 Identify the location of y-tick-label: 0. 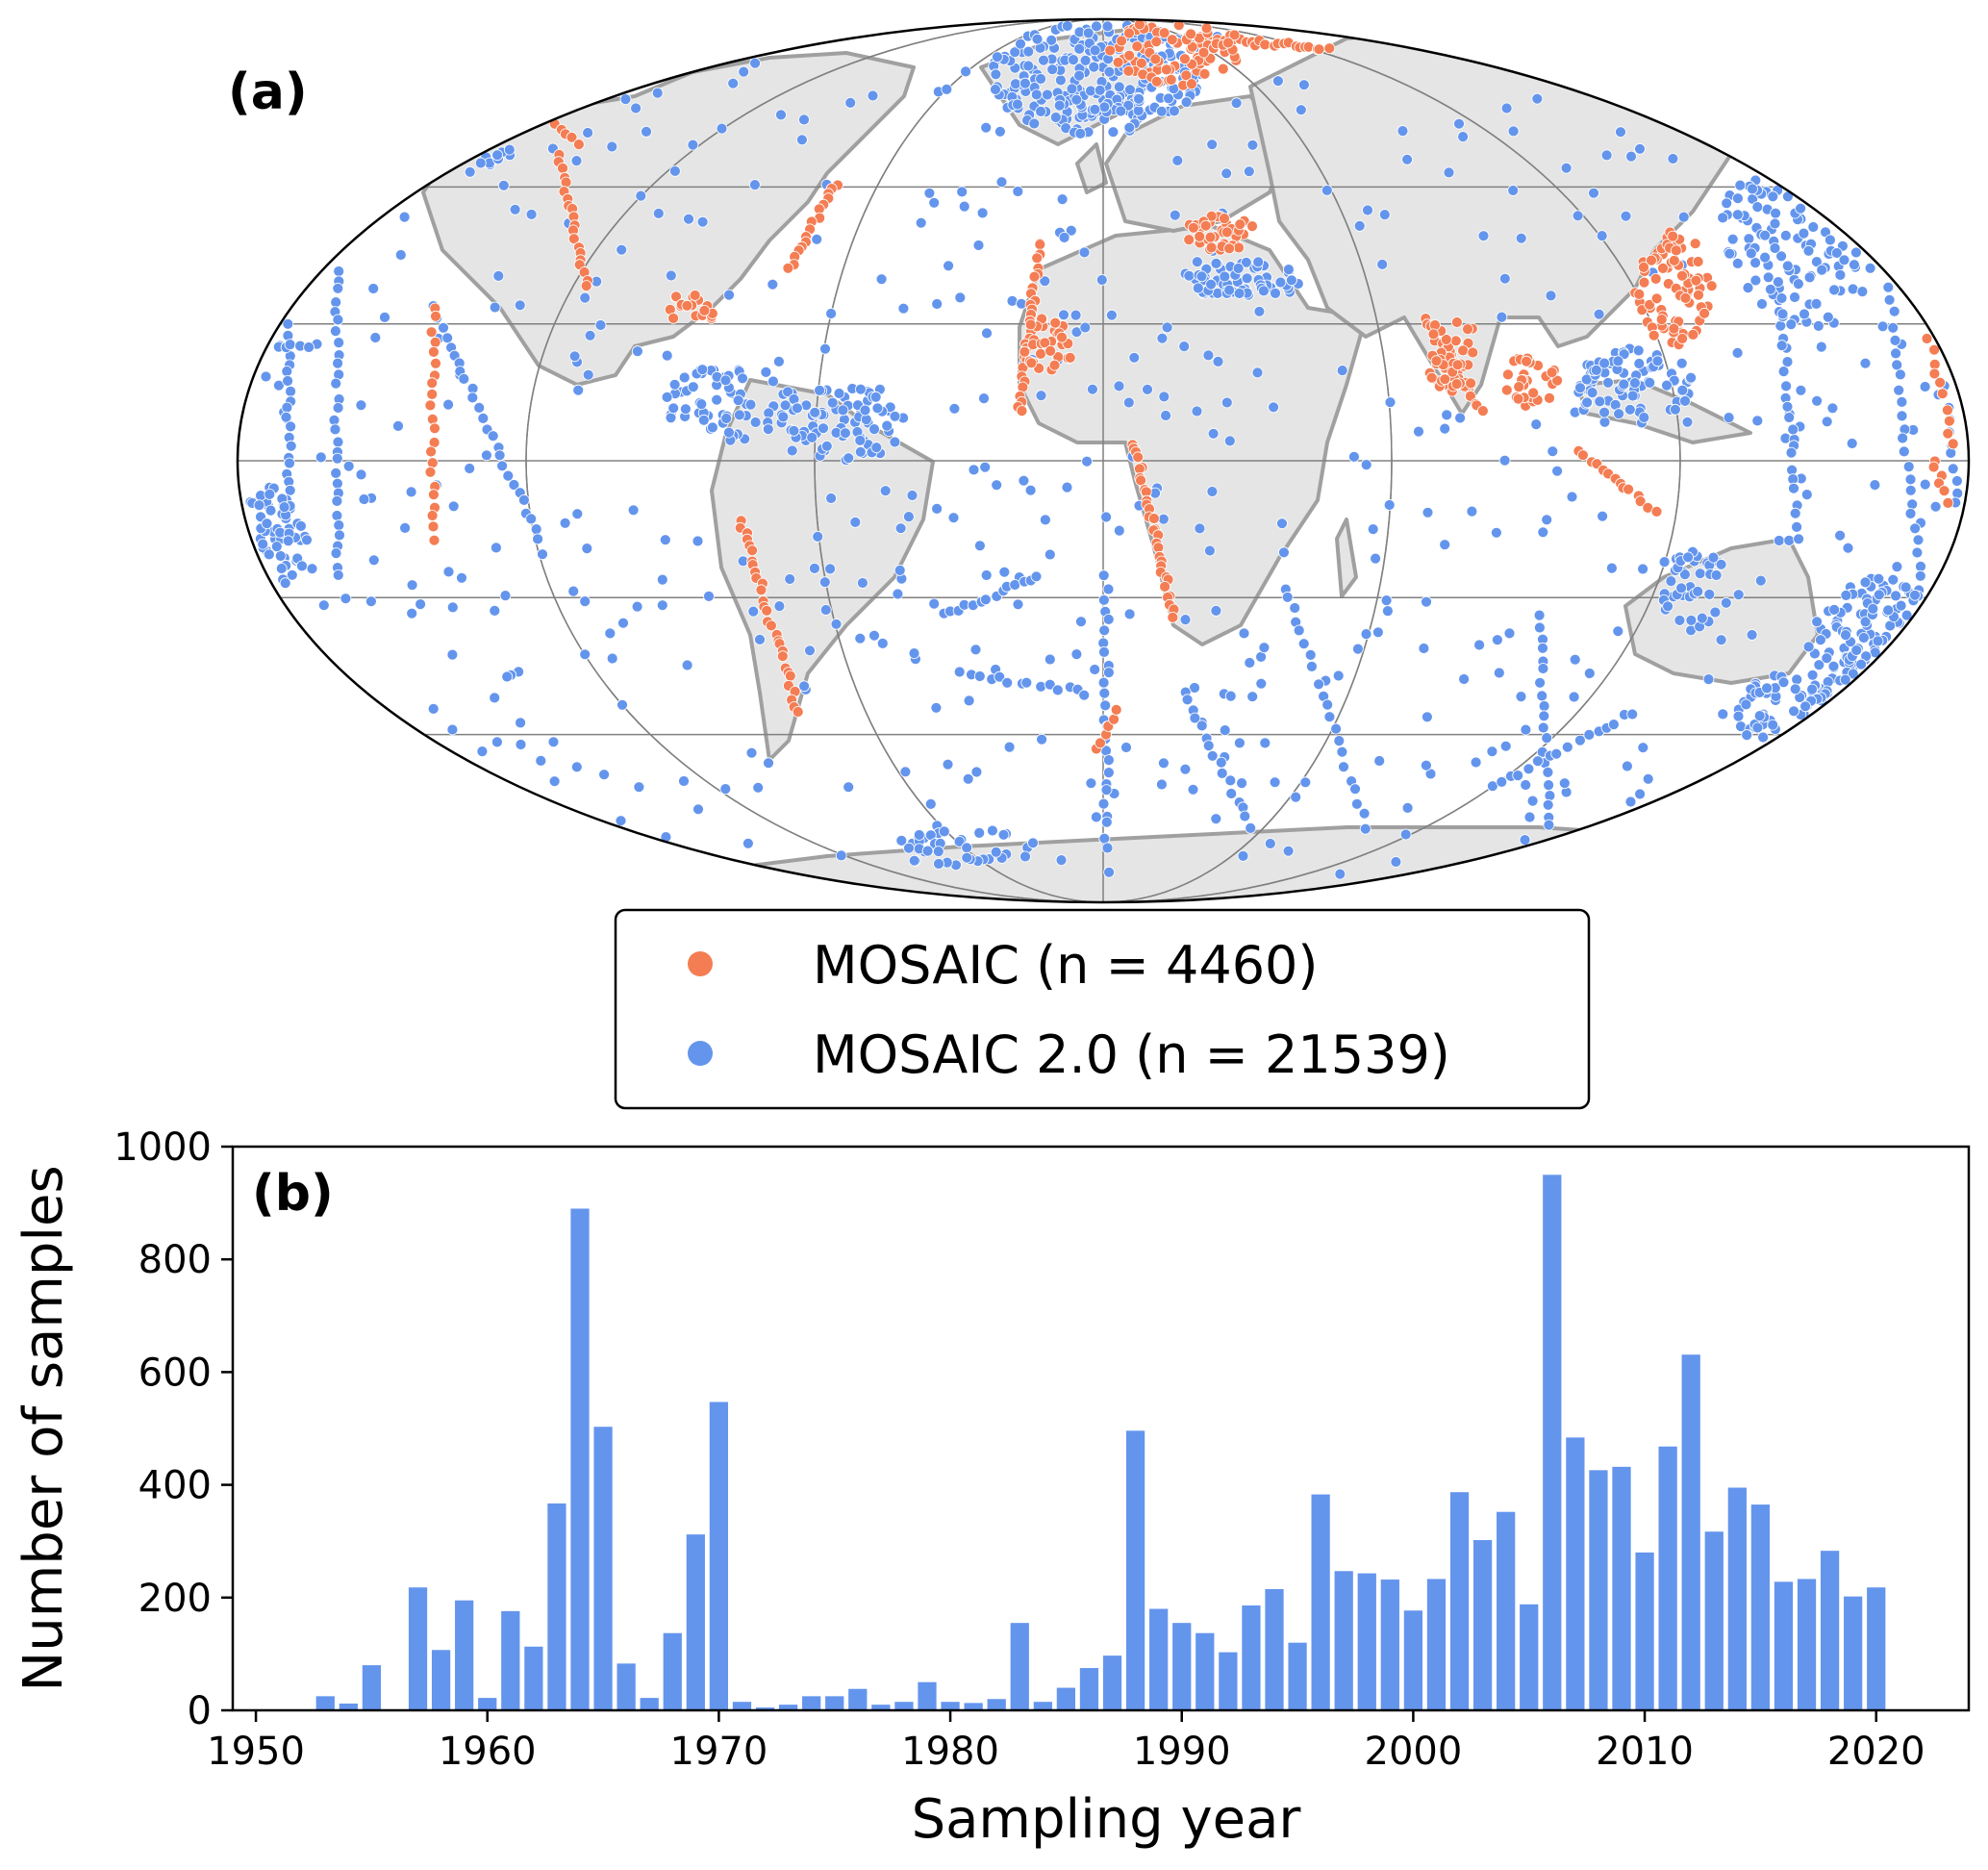
(200, 1711).